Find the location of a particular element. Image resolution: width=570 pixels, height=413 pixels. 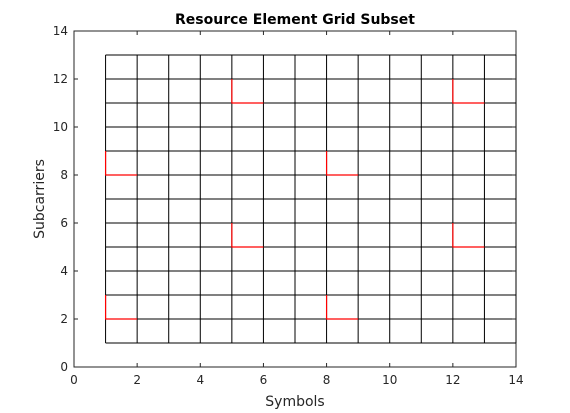

x-tick-label: 12 is located at coordinates (452, 380).